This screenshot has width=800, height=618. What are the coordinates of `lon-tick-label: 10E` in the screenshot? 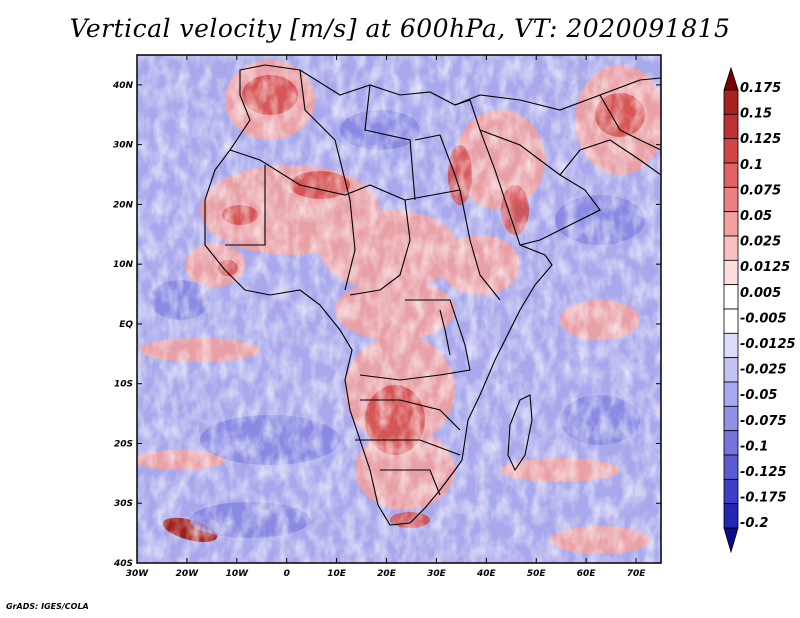 It's located at (337, 574).